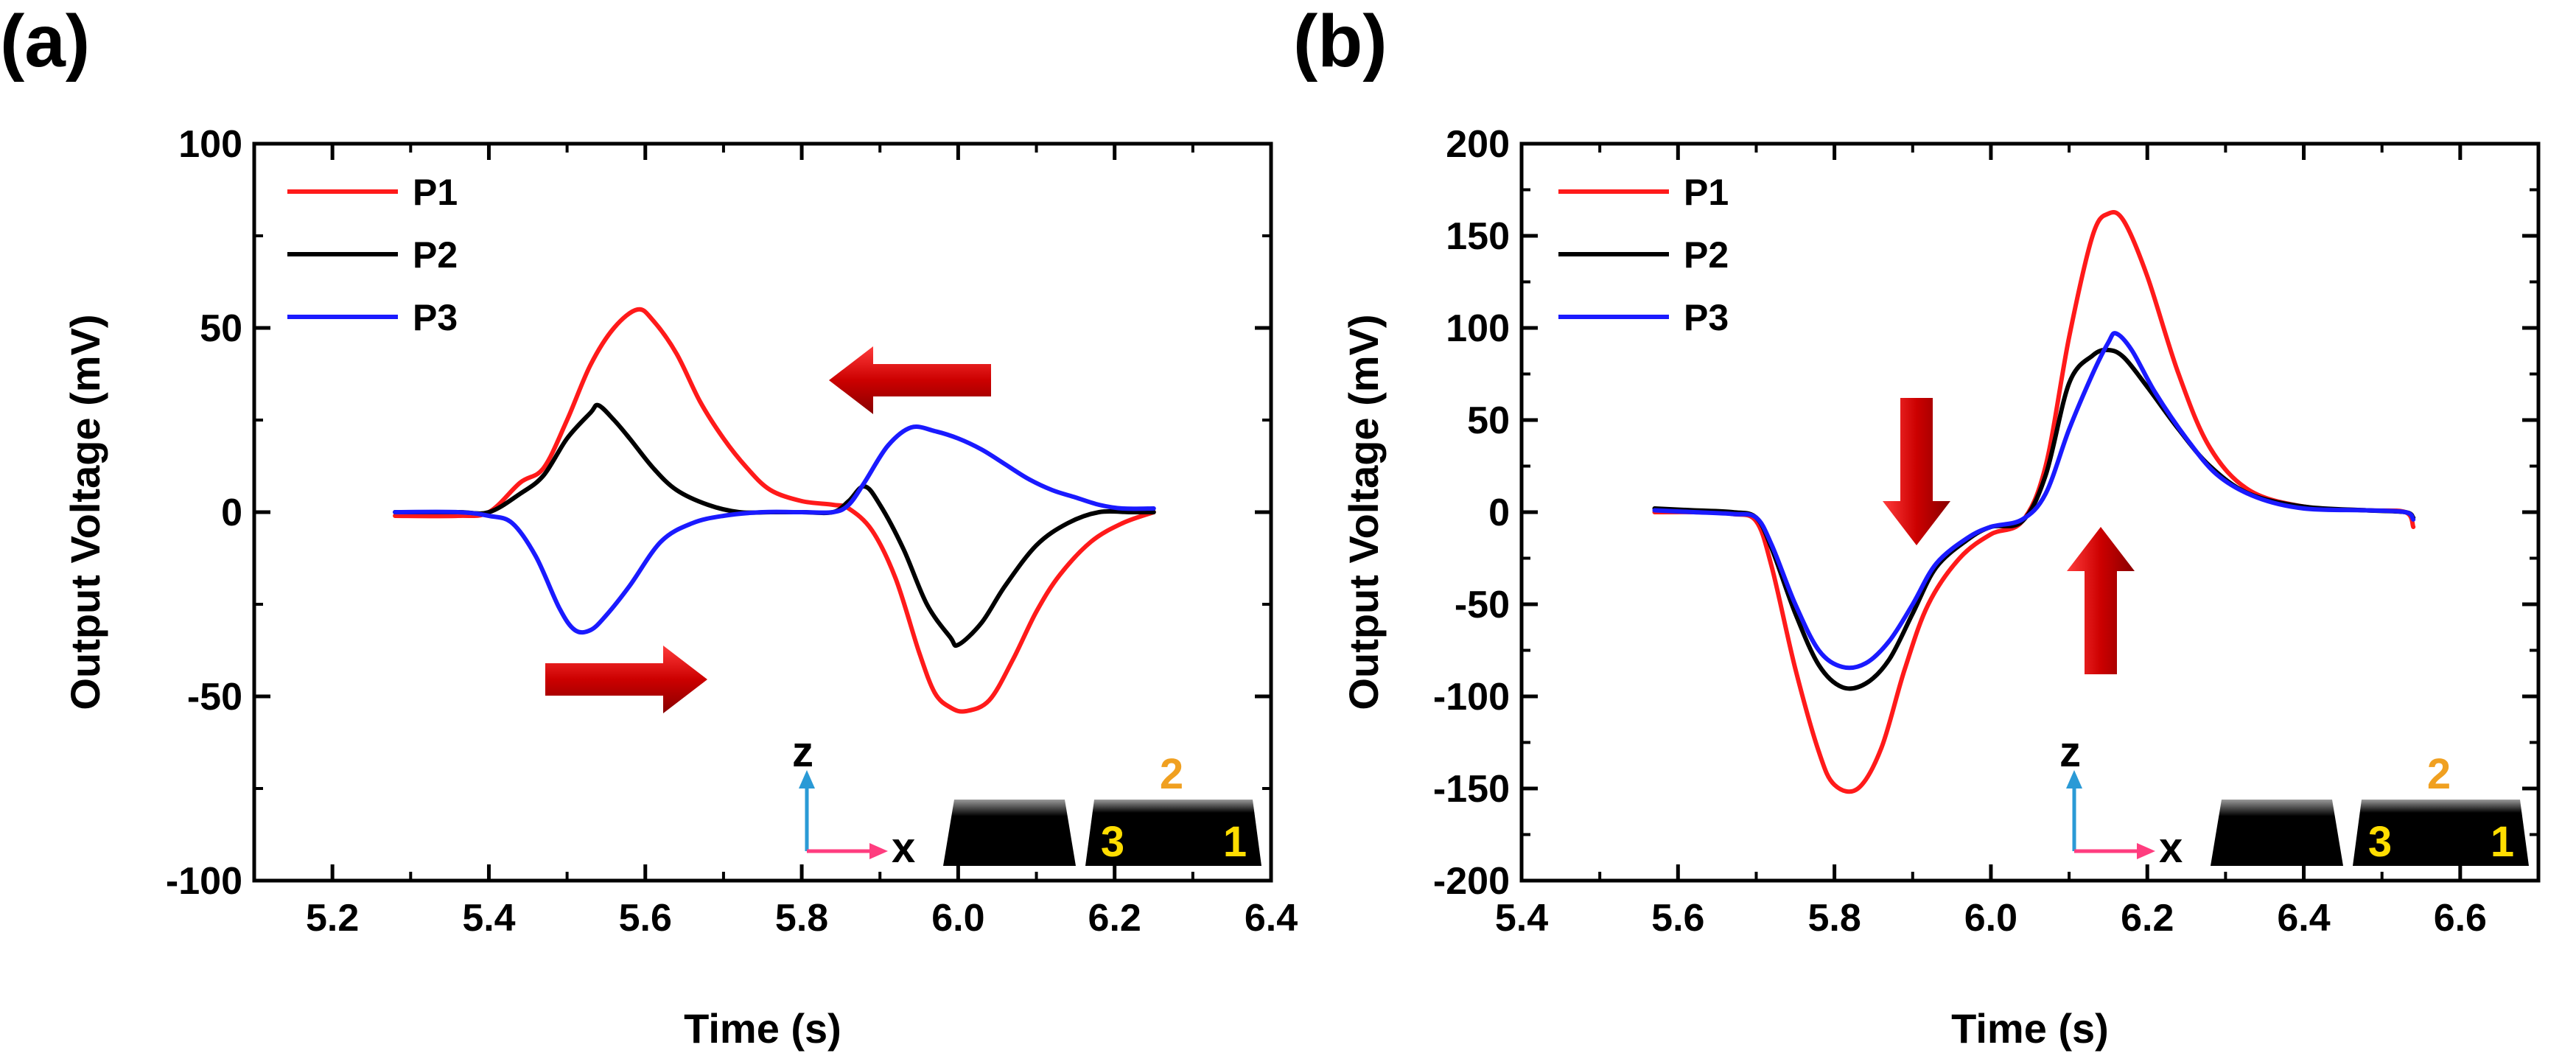 Image resolution: width=2576 pixels, height=1056 pixels. I want to click on sensor-label-1-b: 1, so click(2502, 842).